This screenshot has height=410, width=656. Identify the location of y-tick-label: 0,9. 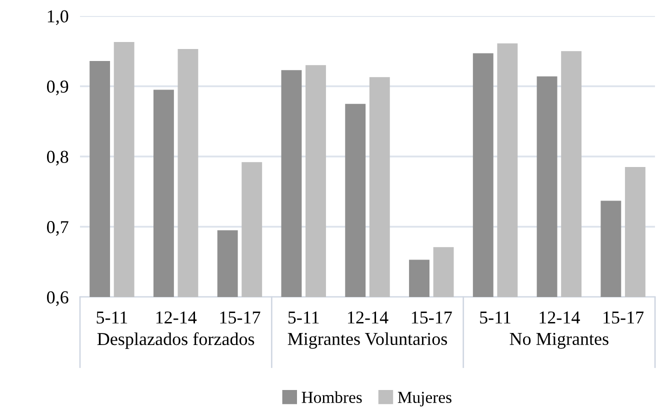
(57, 88).